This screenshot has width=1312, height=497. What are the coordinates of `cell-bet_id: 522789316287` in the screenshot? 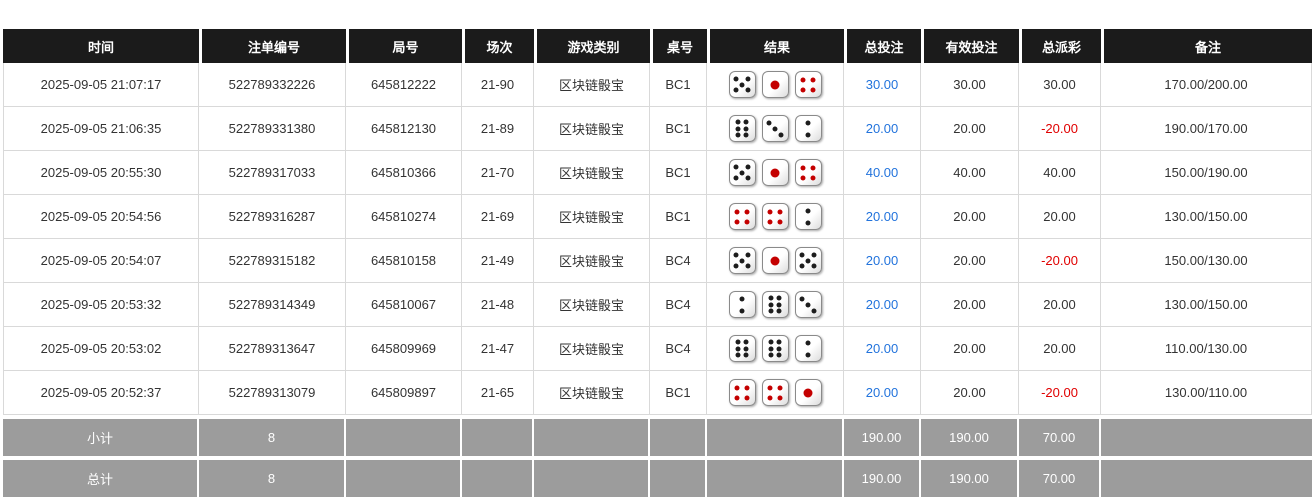 It's located at (272, 217).